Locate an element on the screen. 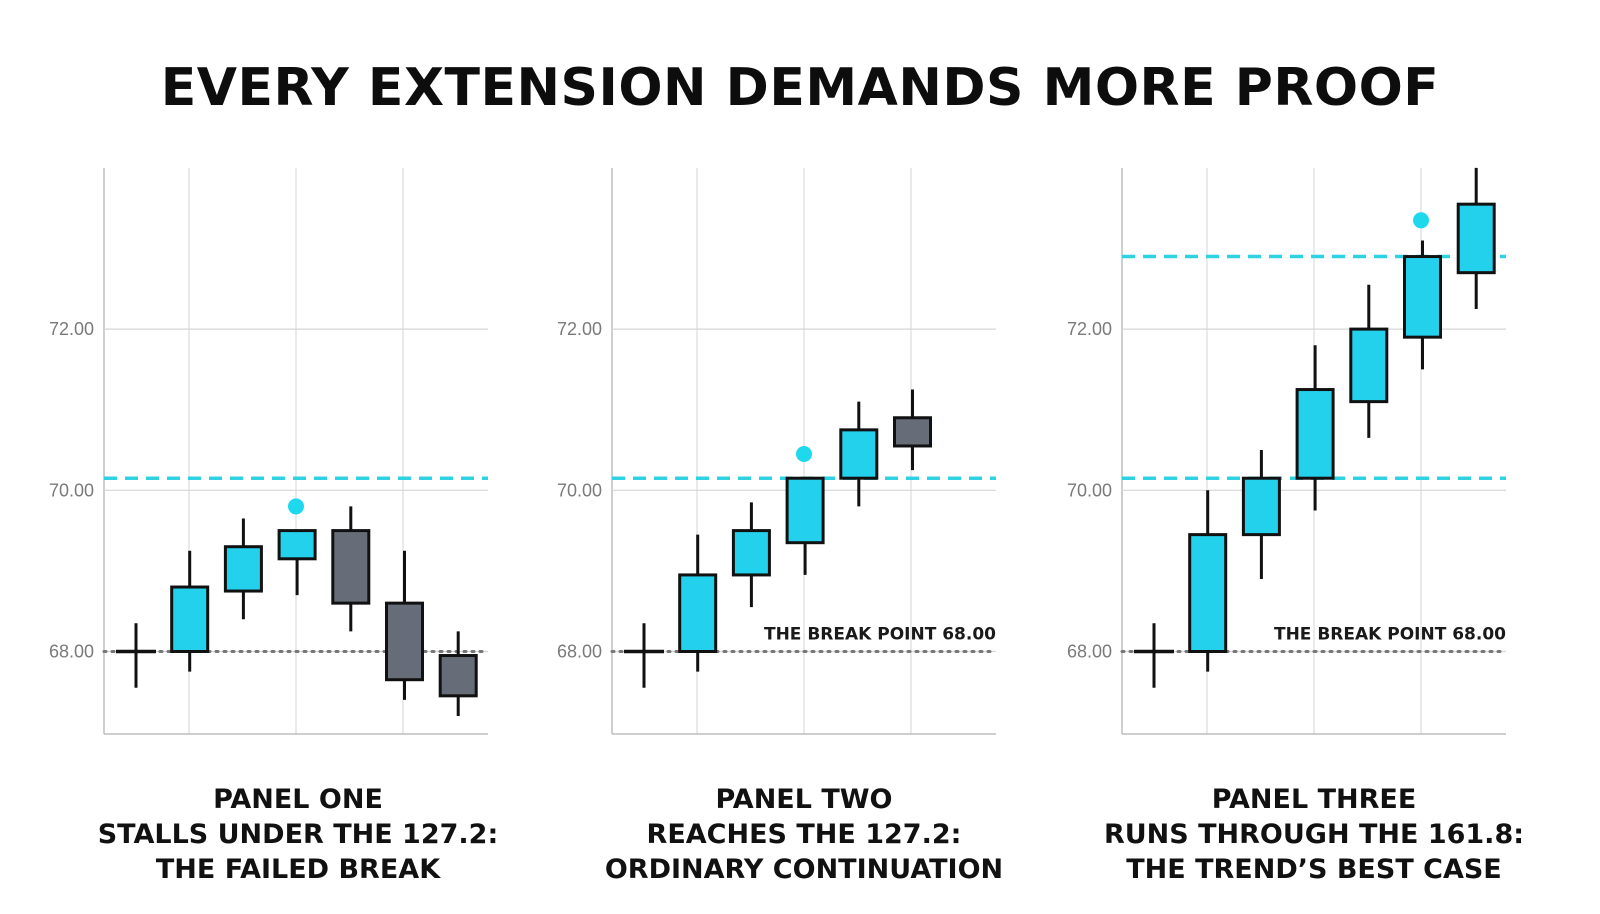  panel-1-y-tick-label: 68.00 is located at coordinates (71, 652).